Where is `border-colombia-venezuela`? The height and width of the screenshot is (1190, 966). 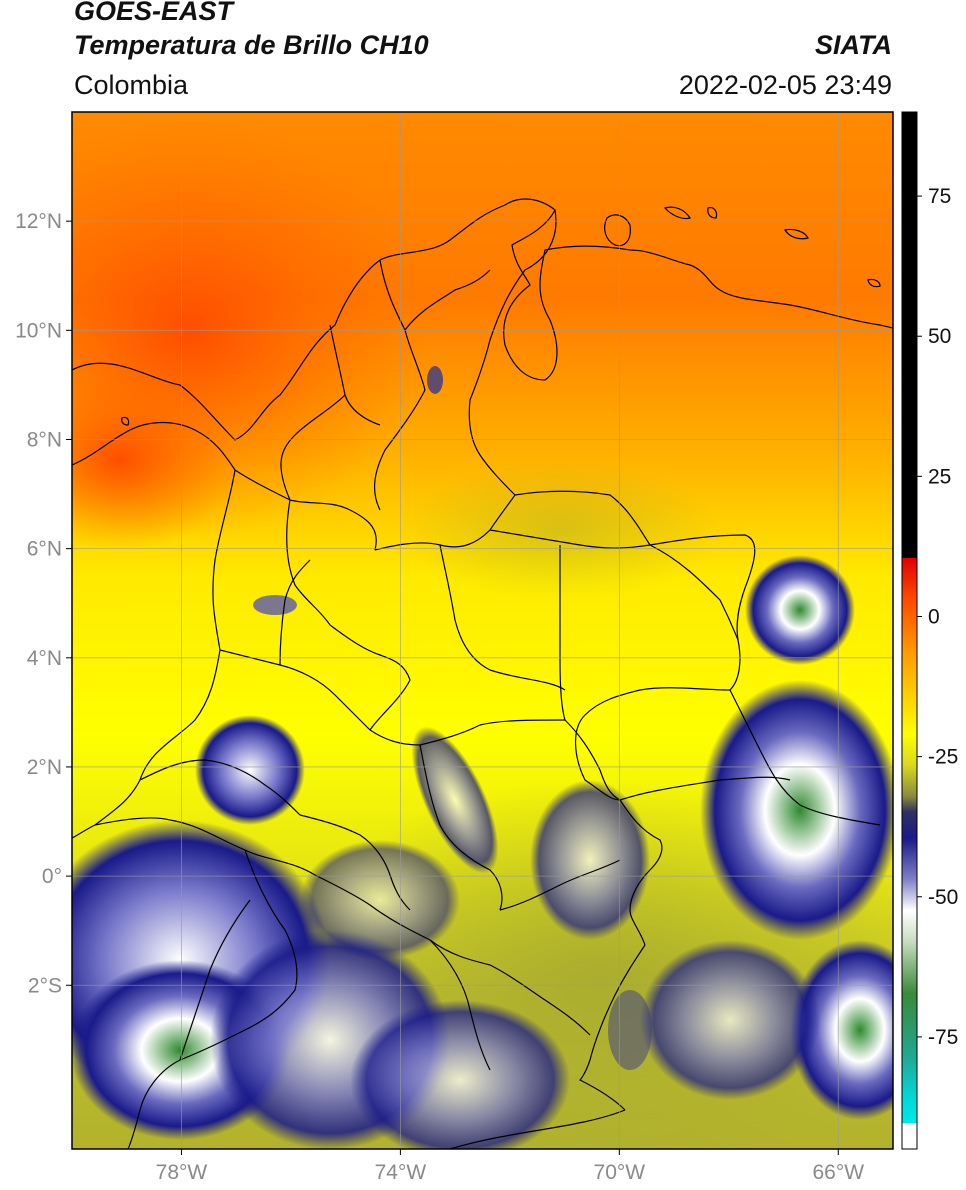 border-colombia-venezuela is located at coordinates (612, 505).